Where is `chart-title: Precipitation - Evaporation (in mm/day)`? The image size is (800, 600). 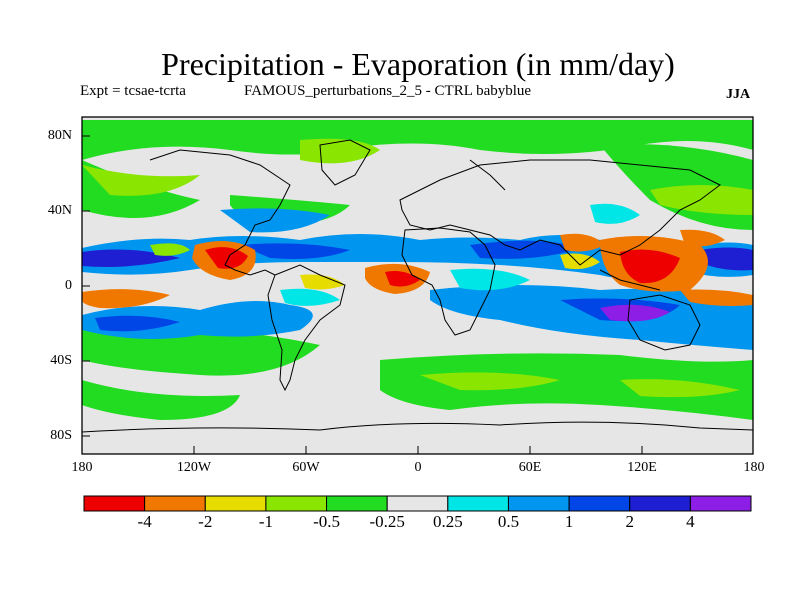 chart-title: Precipitation - Evaporation (in mm/day) is located at coordinates (418, 64).